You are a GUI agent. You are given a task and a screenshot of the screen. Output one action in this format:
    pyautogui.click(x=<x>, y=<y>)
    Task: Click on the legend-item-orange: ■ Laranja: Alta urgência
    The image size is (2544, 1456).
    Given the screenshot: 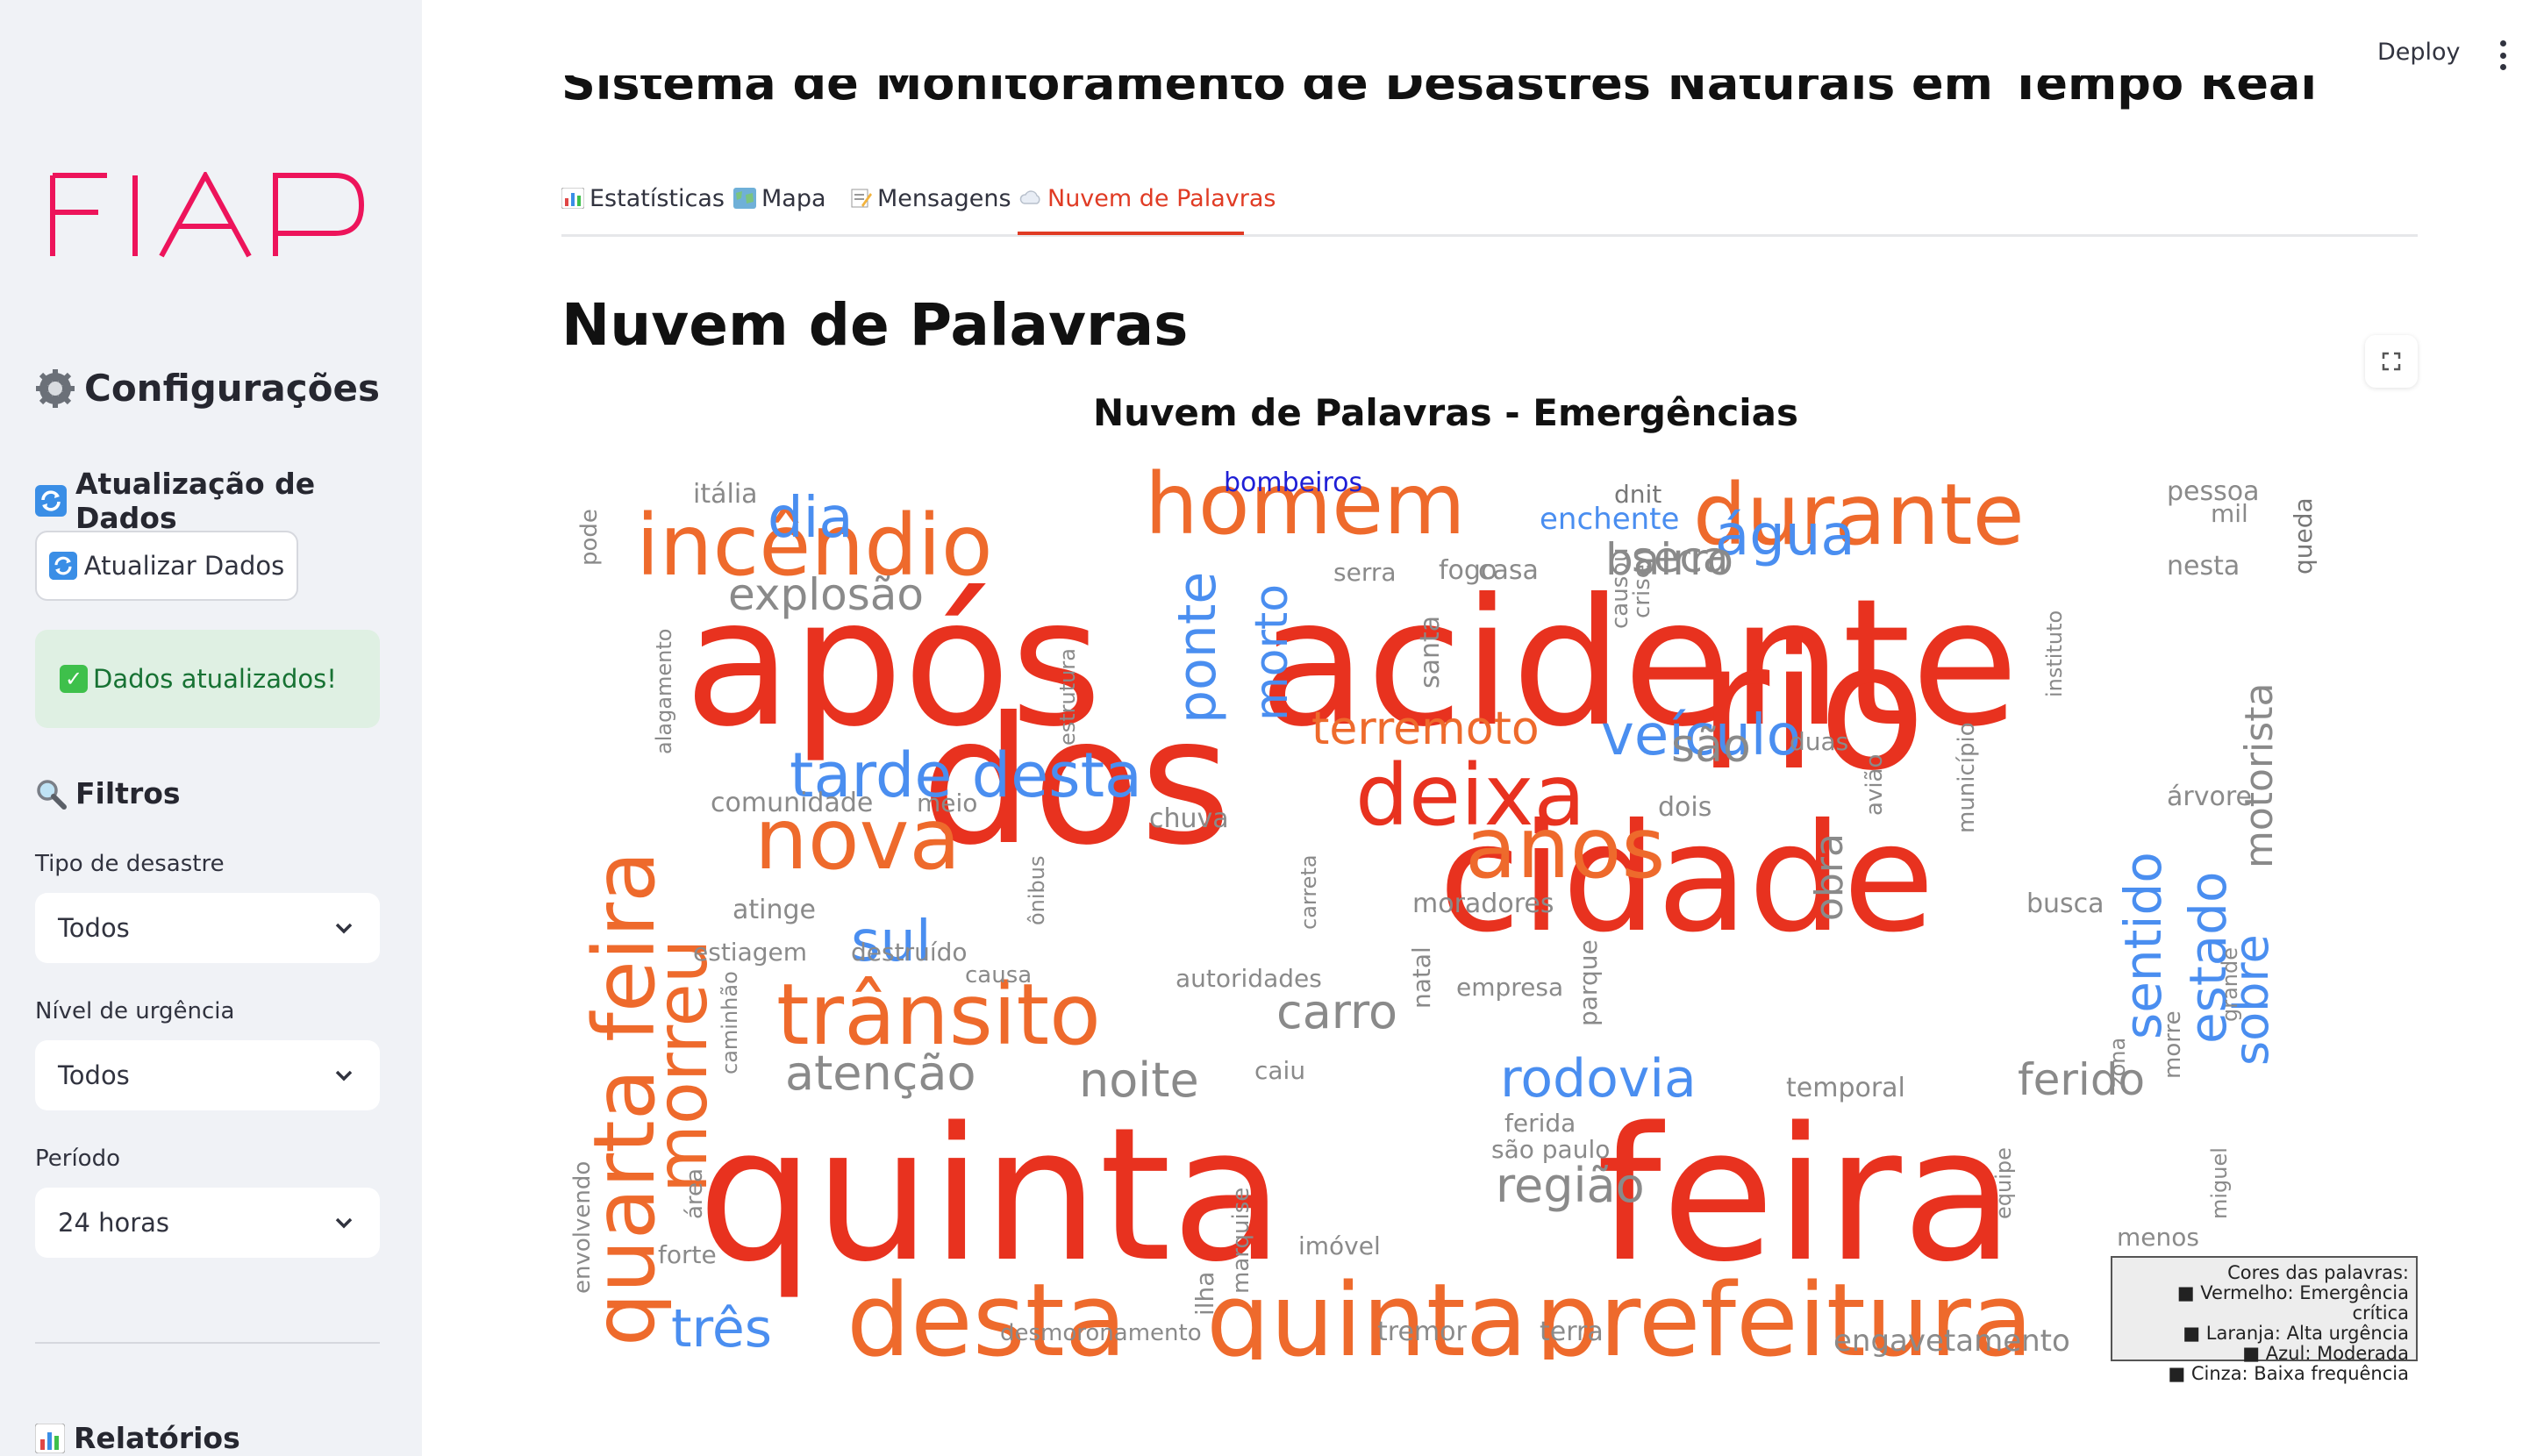 What is the action you would take?
    pyautogui.click(x=2296, y=1333)
    